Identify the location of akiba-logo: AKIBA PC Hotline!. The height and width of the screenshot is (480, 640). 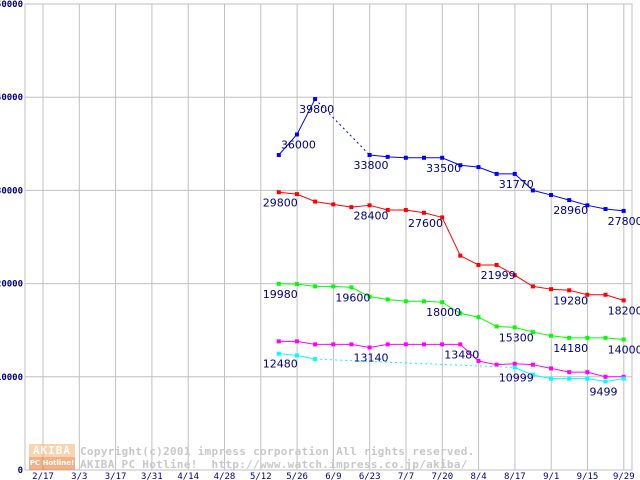
(52, 457).